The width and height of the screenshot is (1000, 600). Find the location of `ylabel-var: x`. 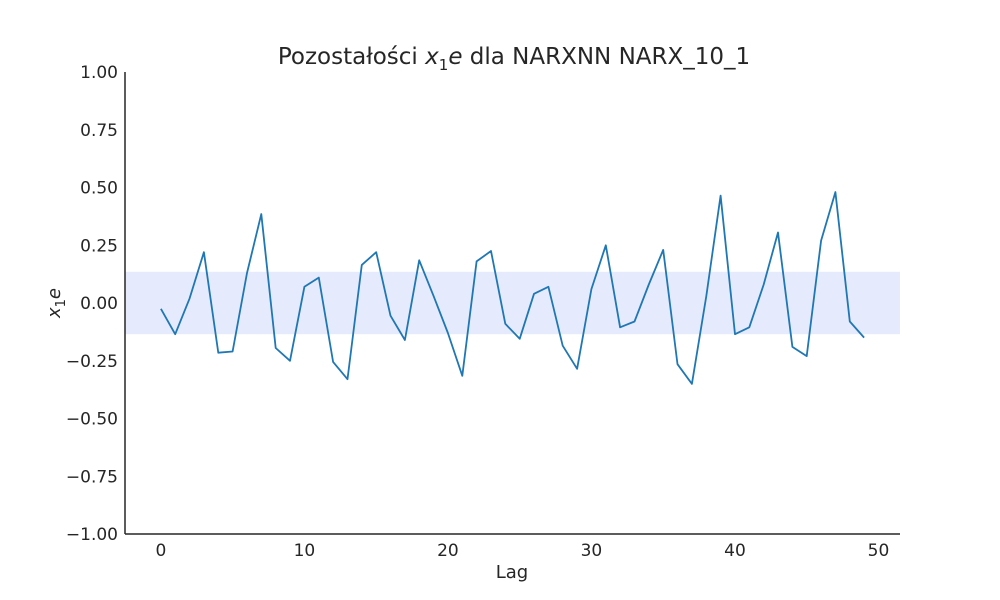

ylabel-var: x is located at coordinates (54, 313).